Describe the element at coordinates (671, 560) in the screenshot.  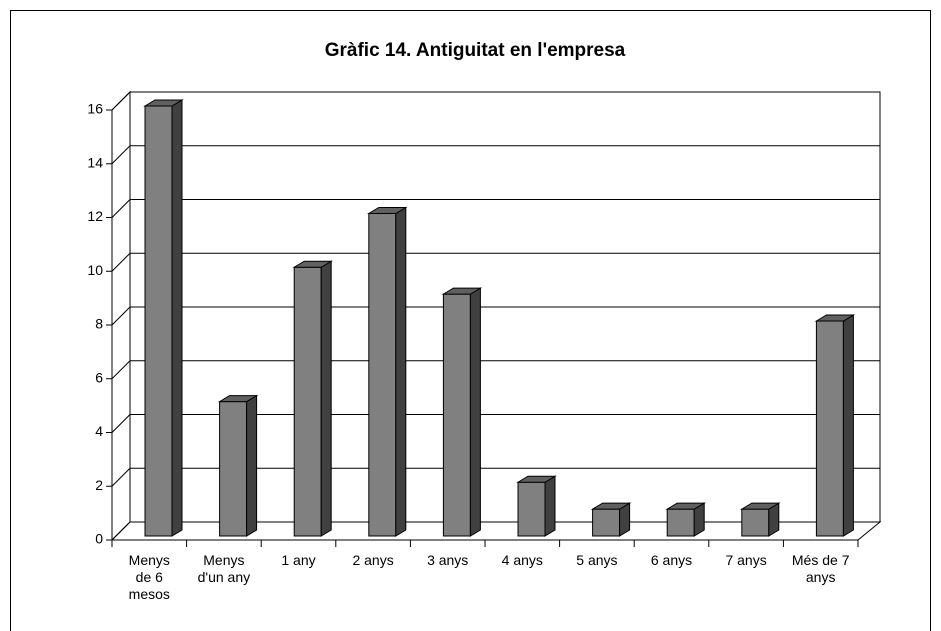
I see `x-tick-label: 6 anys` at that location.